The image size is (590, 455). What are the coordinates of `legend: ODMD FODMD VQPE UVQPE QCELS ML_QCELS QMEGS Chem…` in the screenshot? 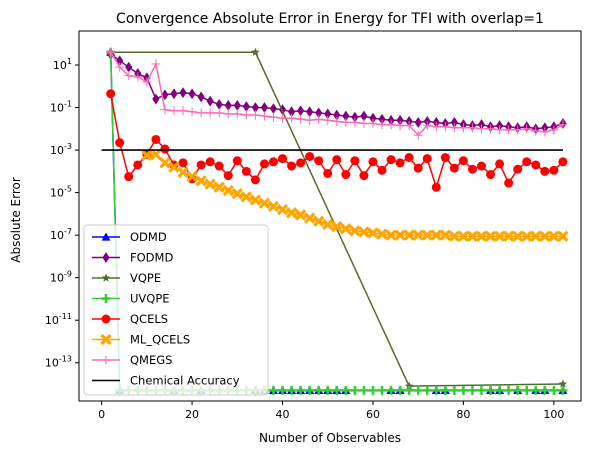 It's located at (176, 310).